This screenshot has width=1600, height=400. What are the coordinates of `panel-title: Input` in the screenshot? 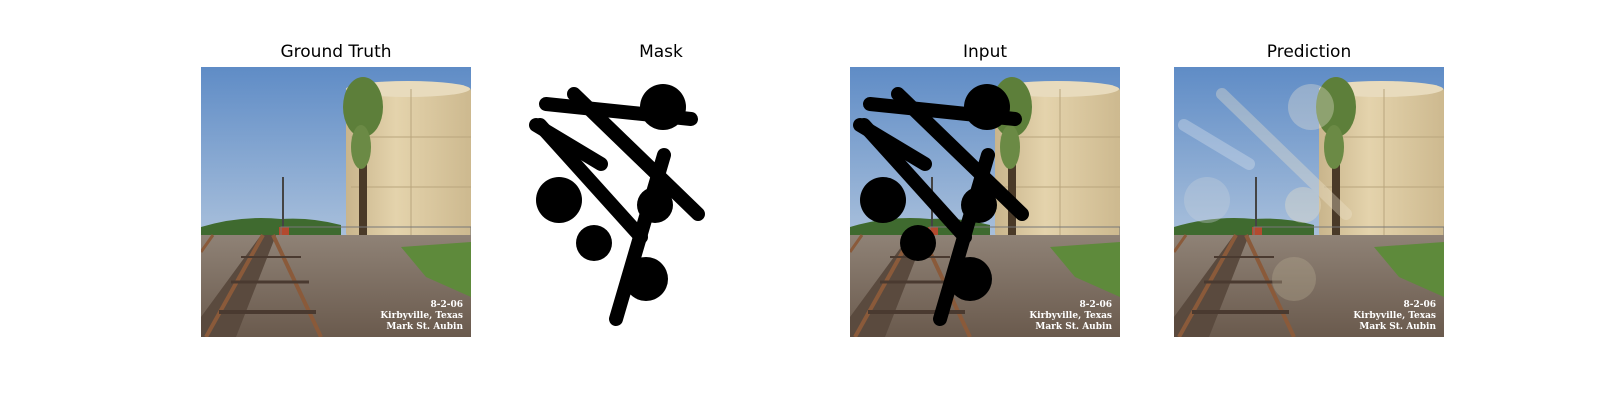 It's located at (985, 52).